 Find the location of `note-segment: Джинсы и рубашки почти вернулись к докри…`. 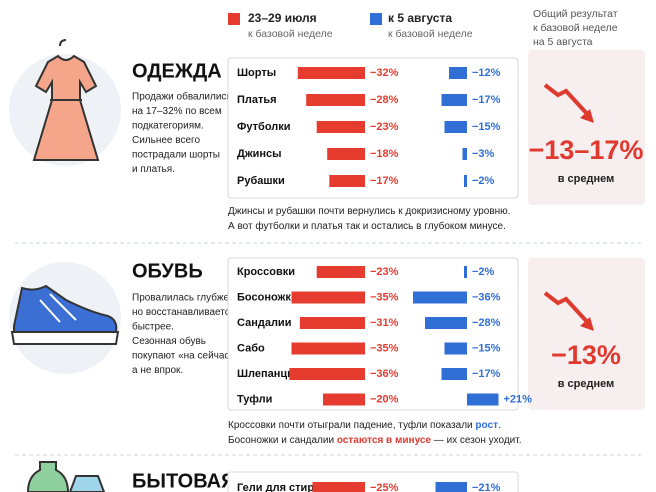

note-segment: Джинсы и рубашки почти вернулись к докри… is located at coordinates (369, 211).